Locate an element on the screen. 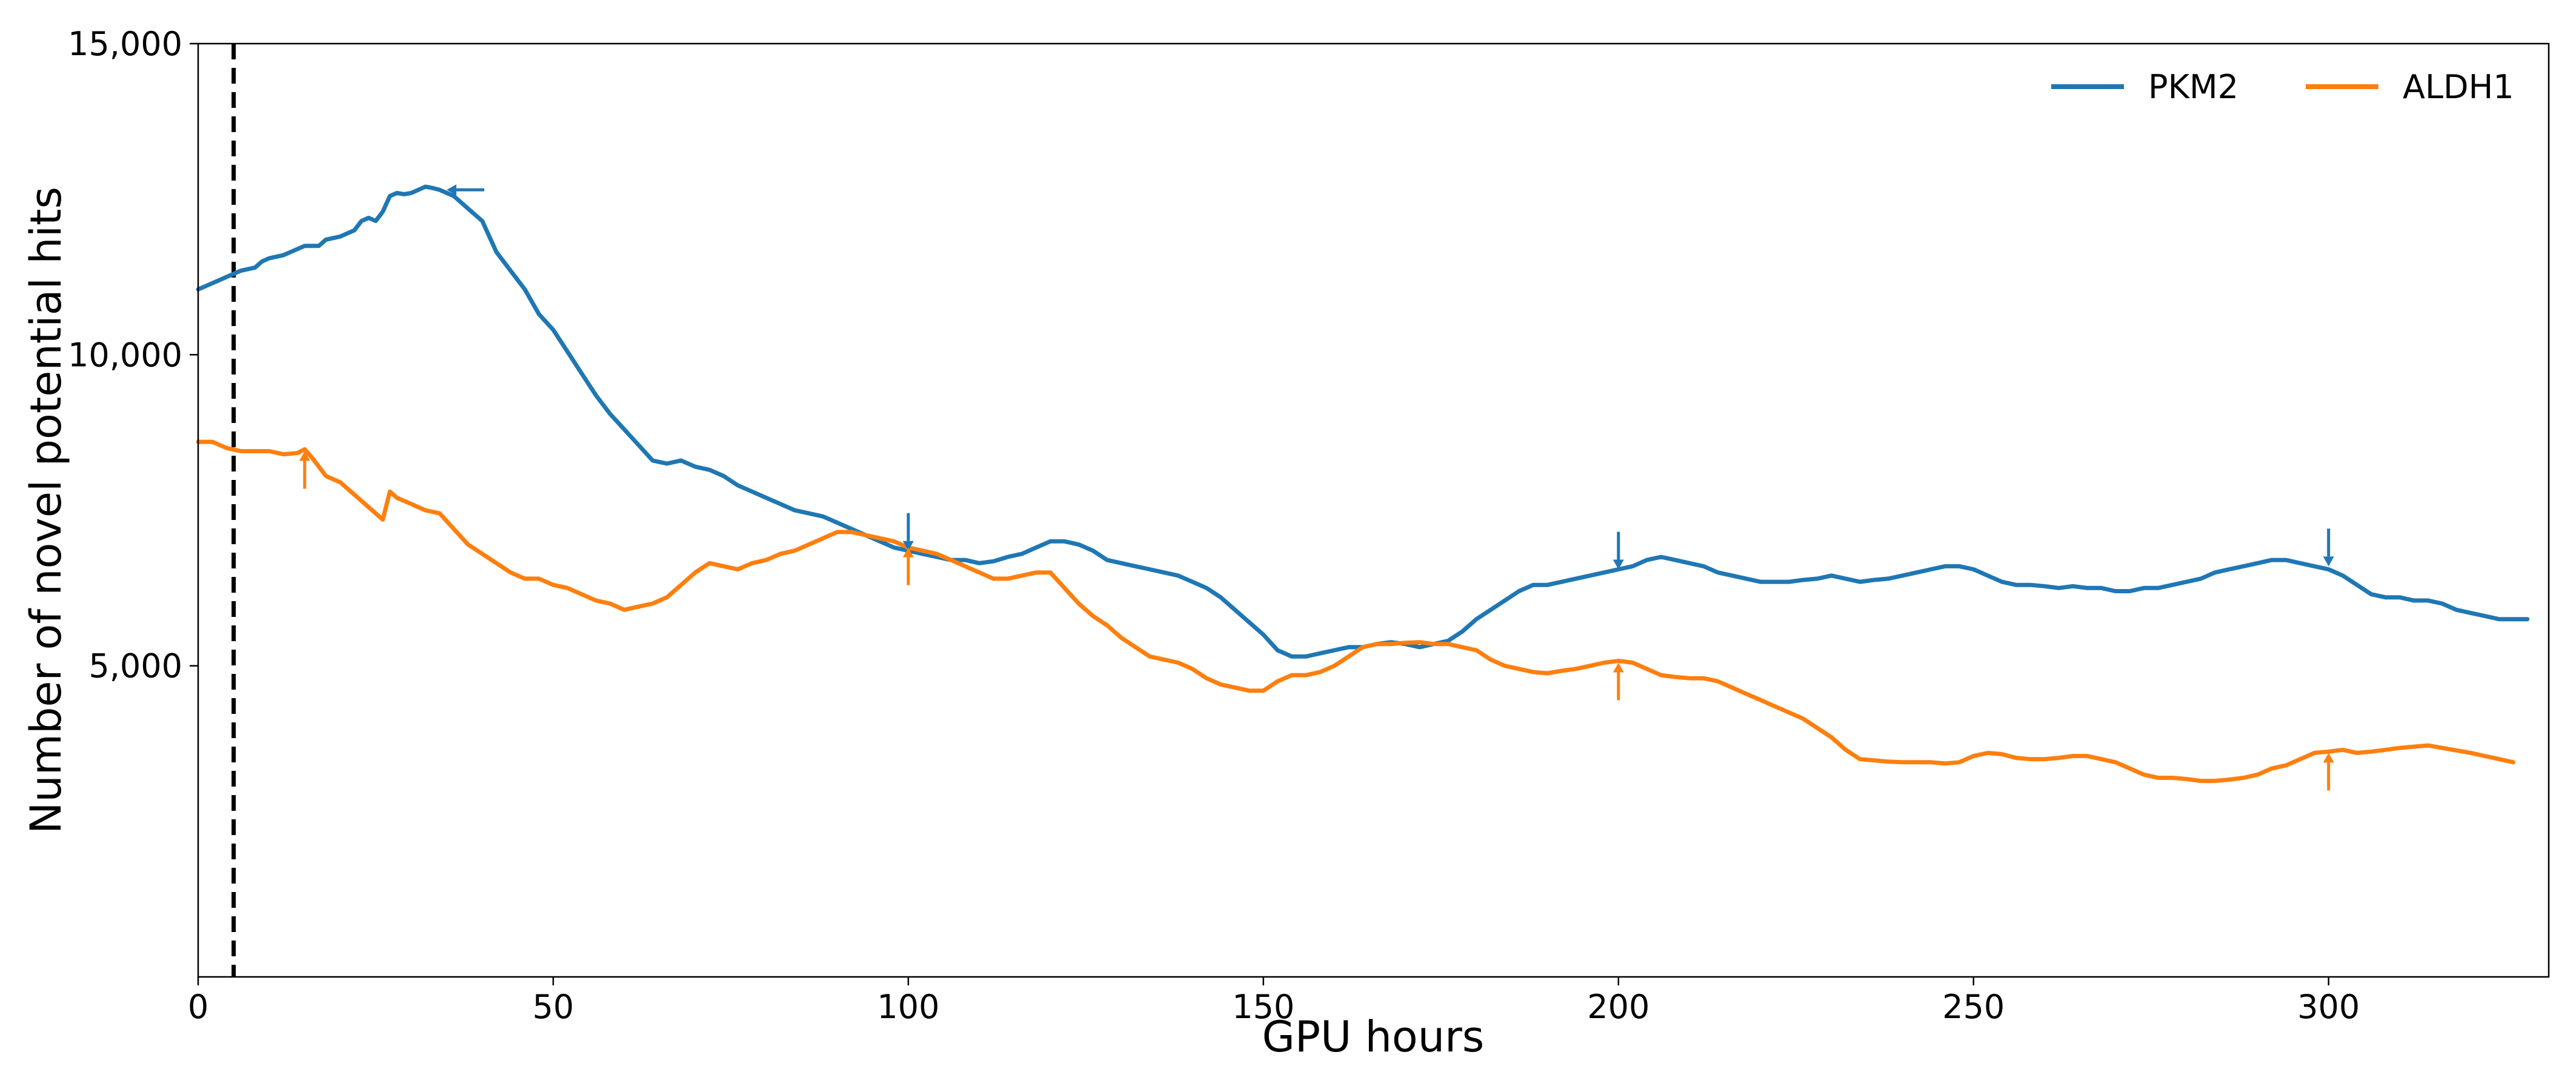  legend: PKM2 ALDH1 is located at coordinates (2282, 87).